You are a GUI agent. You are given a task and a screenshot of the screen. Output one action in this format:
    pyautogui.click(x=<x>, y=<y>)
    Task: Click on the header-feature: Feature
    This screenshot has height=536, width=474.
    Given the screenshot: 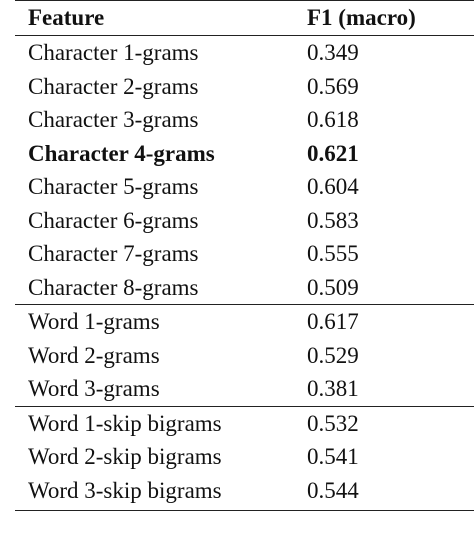 What is the action you would take?
    pyautogui.click(x=66, y=17)
    